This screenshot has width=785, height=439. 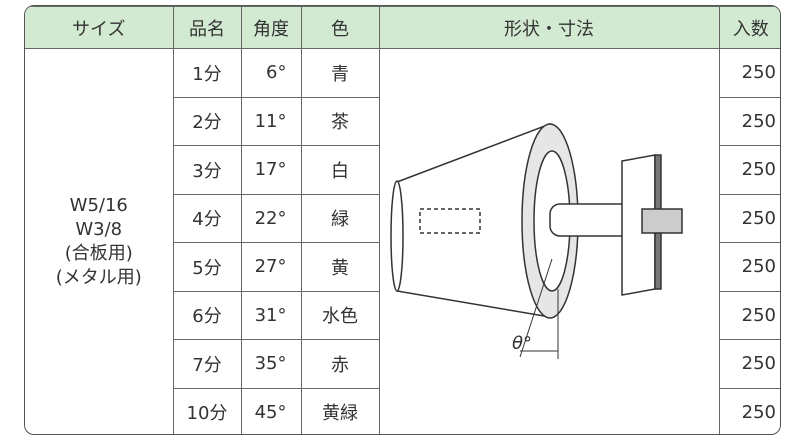 What do you see at coordinates (402, 315) in the screenshot?
I see `row: 6分 31° 水色 250` at bounding box center [402, 315].